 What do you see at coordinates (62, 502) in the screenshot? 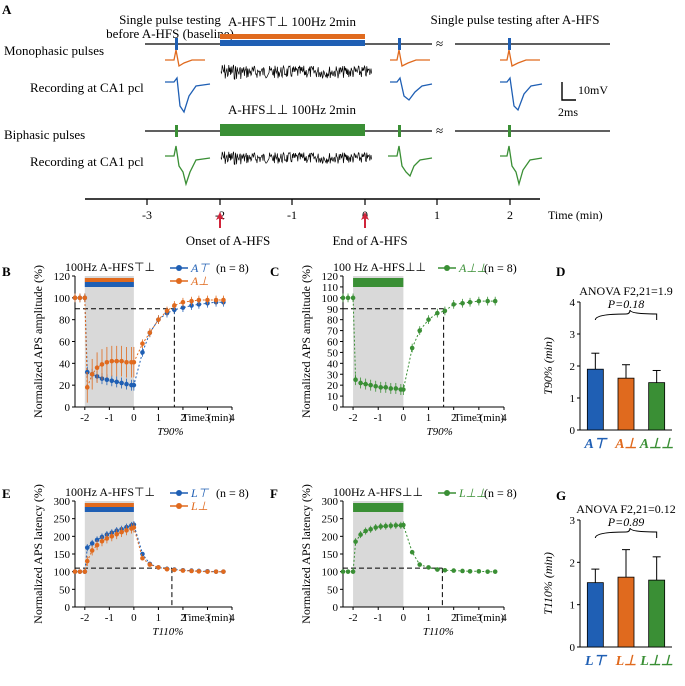
I see `y-tick-label: 300` at bounding box center [62, 502].